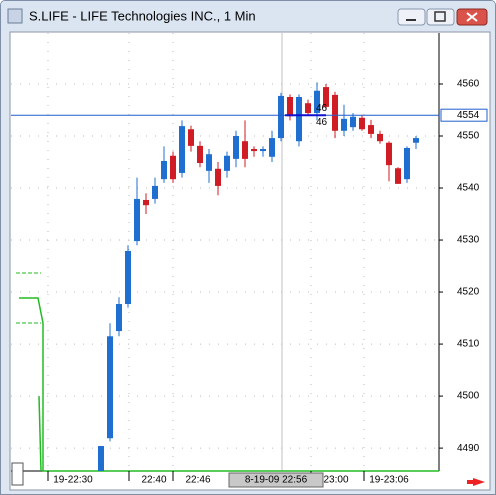 The width and height of the screenshot is (496, 495). Describe the element at coordinates (335, 480) in the screenshot. I see `x-tick-label: 23:00` at that location.